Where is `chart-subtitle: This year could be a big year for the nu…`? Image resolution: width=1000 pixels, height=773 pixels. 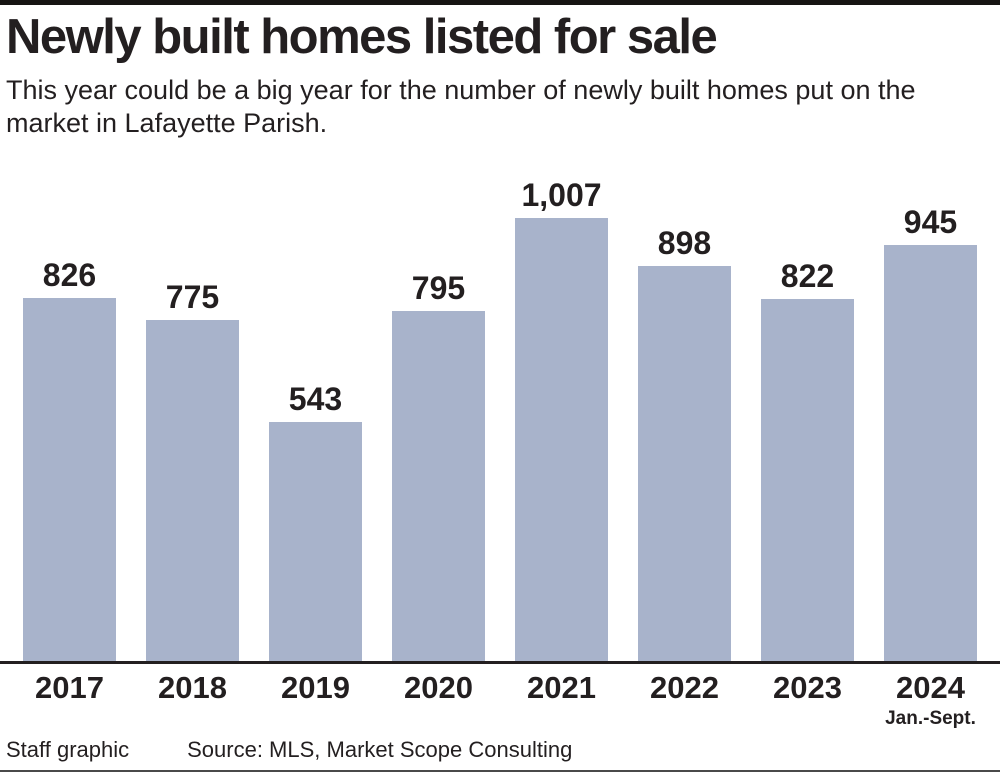 chart-subtitle: This year could be a big year for the nu… is located at coordinates (461, 106).